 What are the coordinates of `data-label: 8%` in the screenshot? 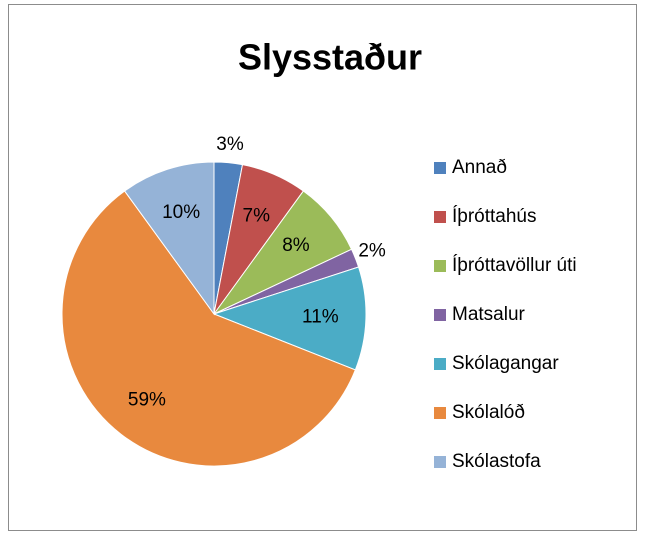 It's located at (296, 245).